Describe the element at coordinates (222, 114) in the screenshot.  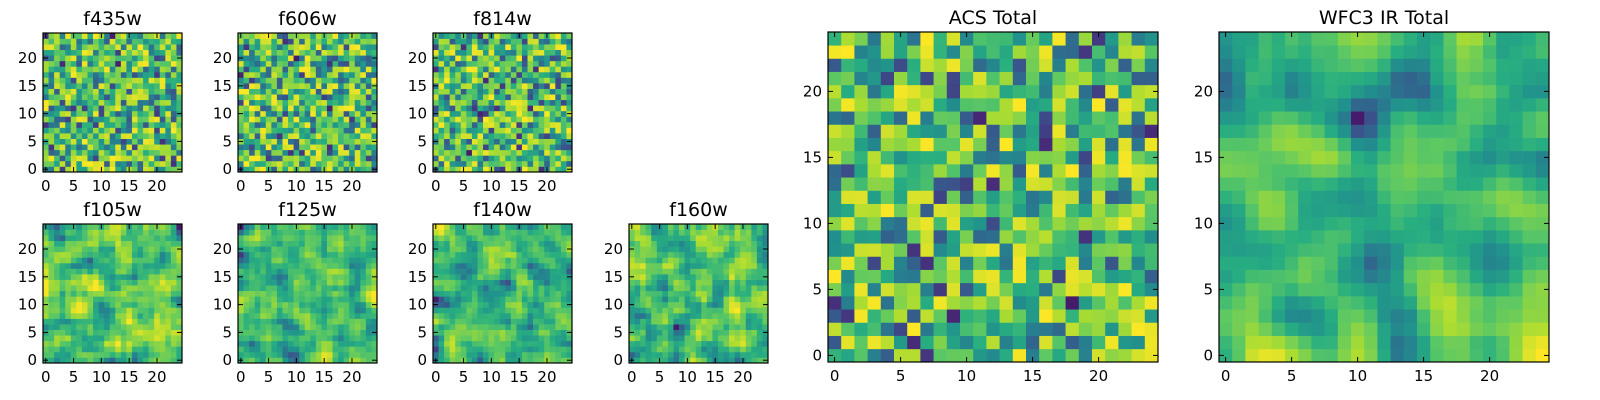
I see `y-tick-label: 10` at that location.